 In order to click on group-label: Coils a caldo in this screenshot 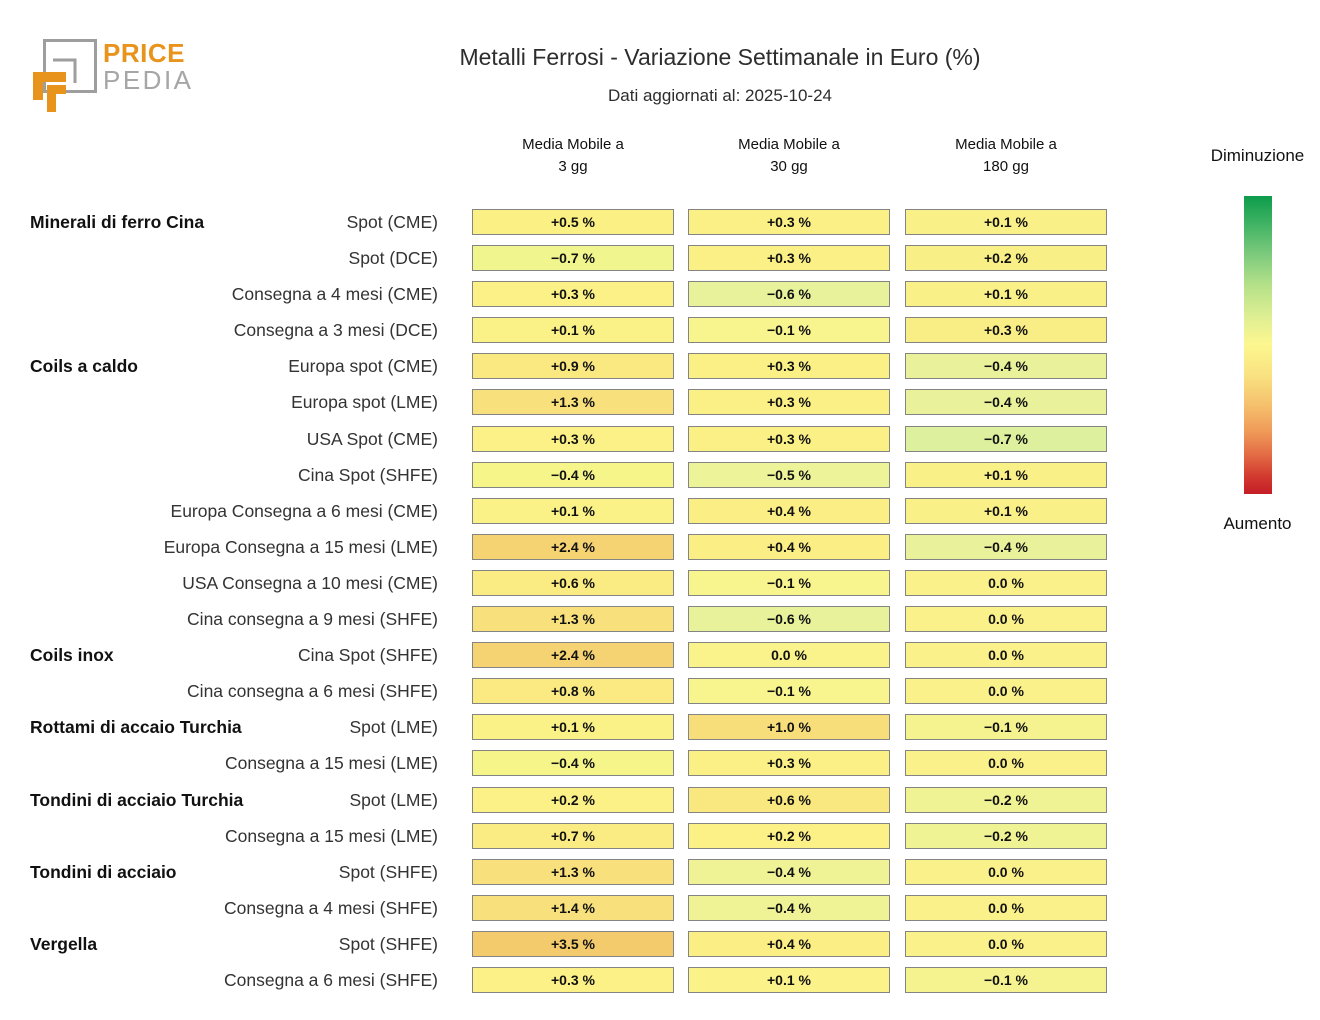, I will do `click(84, 366)`.